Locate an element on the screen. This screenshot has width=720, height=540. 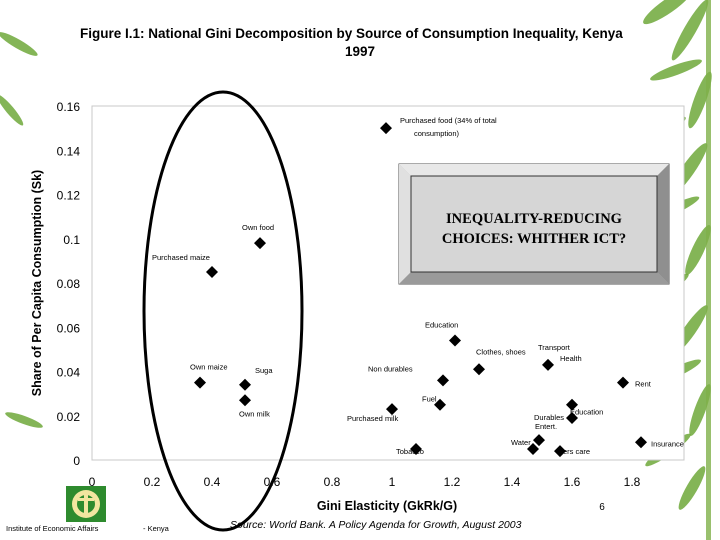
y-axis-ticks: 0 0.02 0.04 0.06 0.08 0.1 0.12 0.14 0.16 is located at coordinates (69, 284).